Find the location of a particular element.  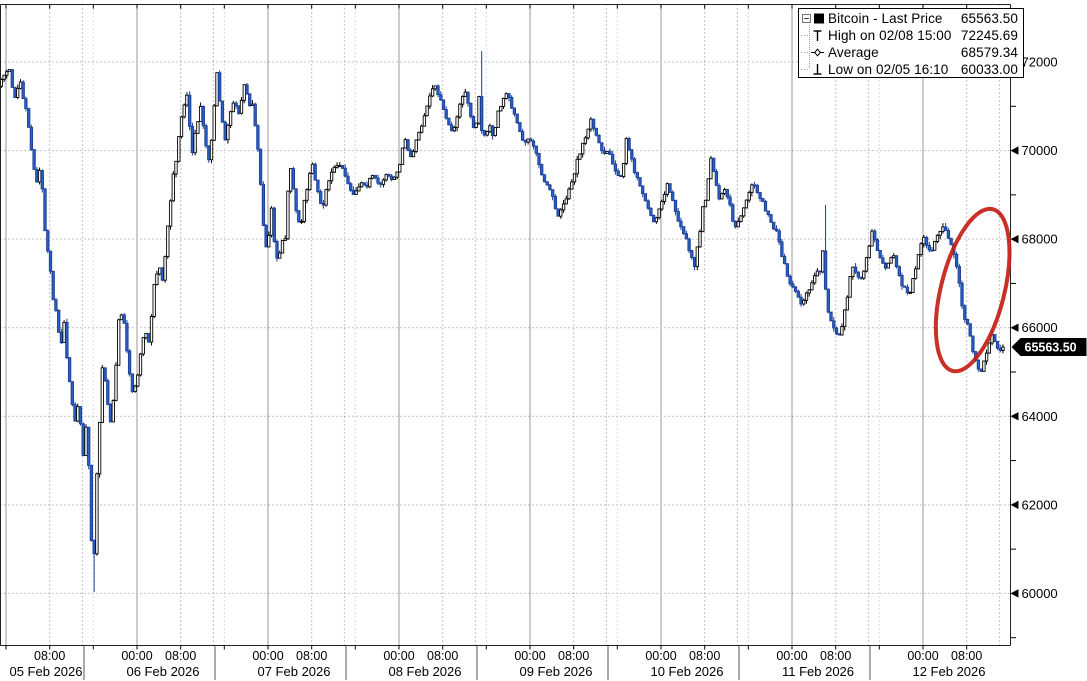

y-axis-tick-label: 68000 is located at coordinates (1040, 239).